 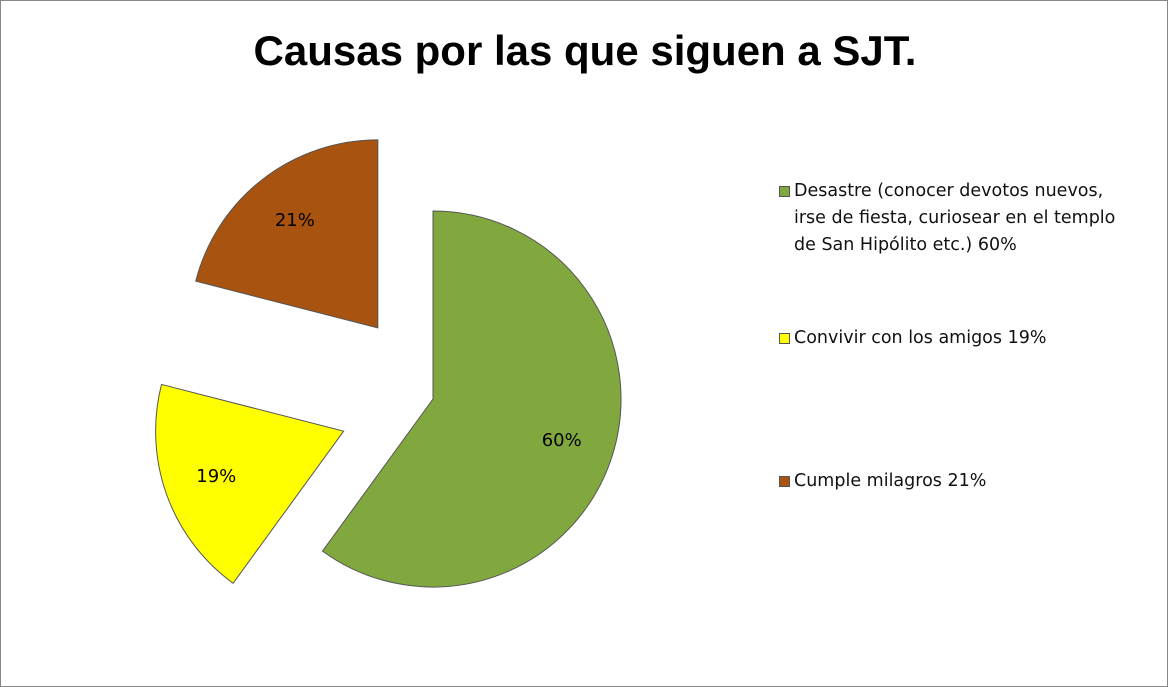 I want to click on legend-text: Convivir con los amigos 19%, so click(x=920, y=338).